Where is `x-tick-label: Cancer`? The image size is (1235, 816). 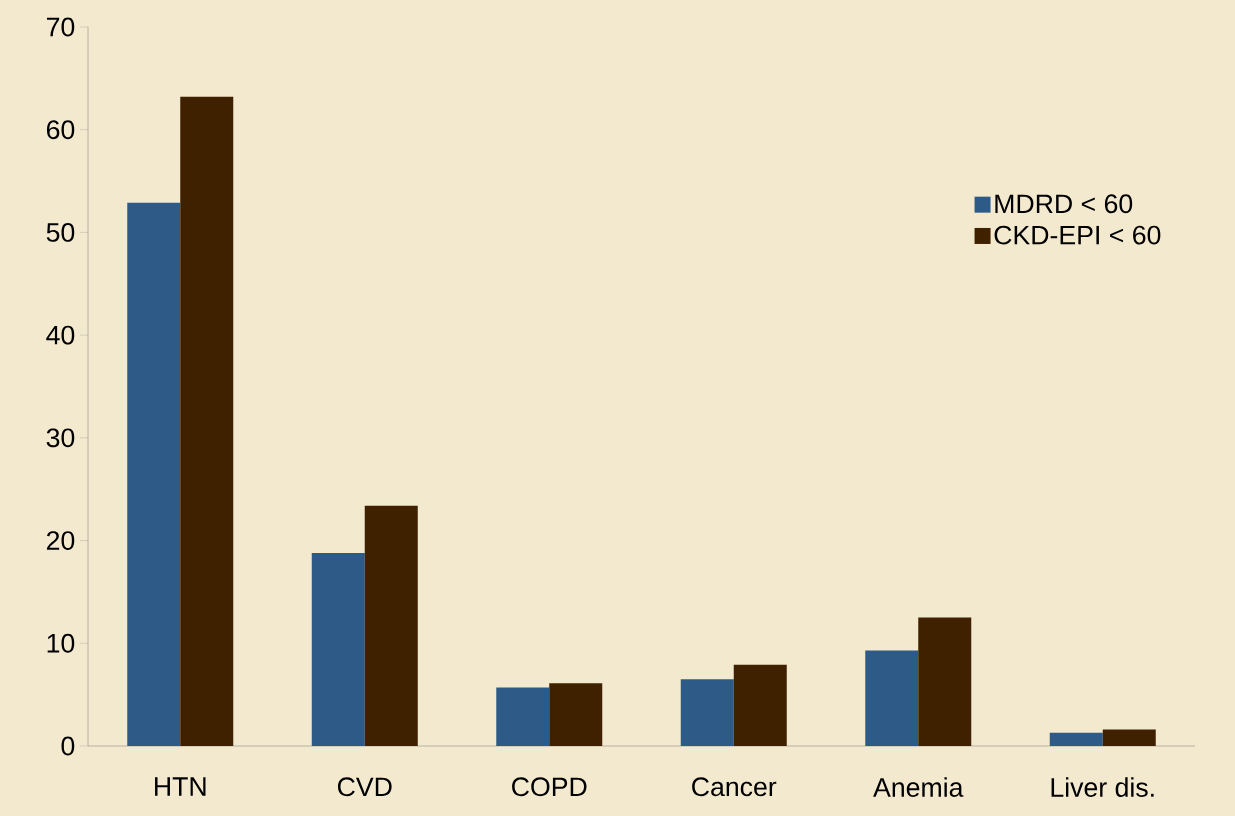 x-tick-label: Cancer is located at coordinates (734, 787).